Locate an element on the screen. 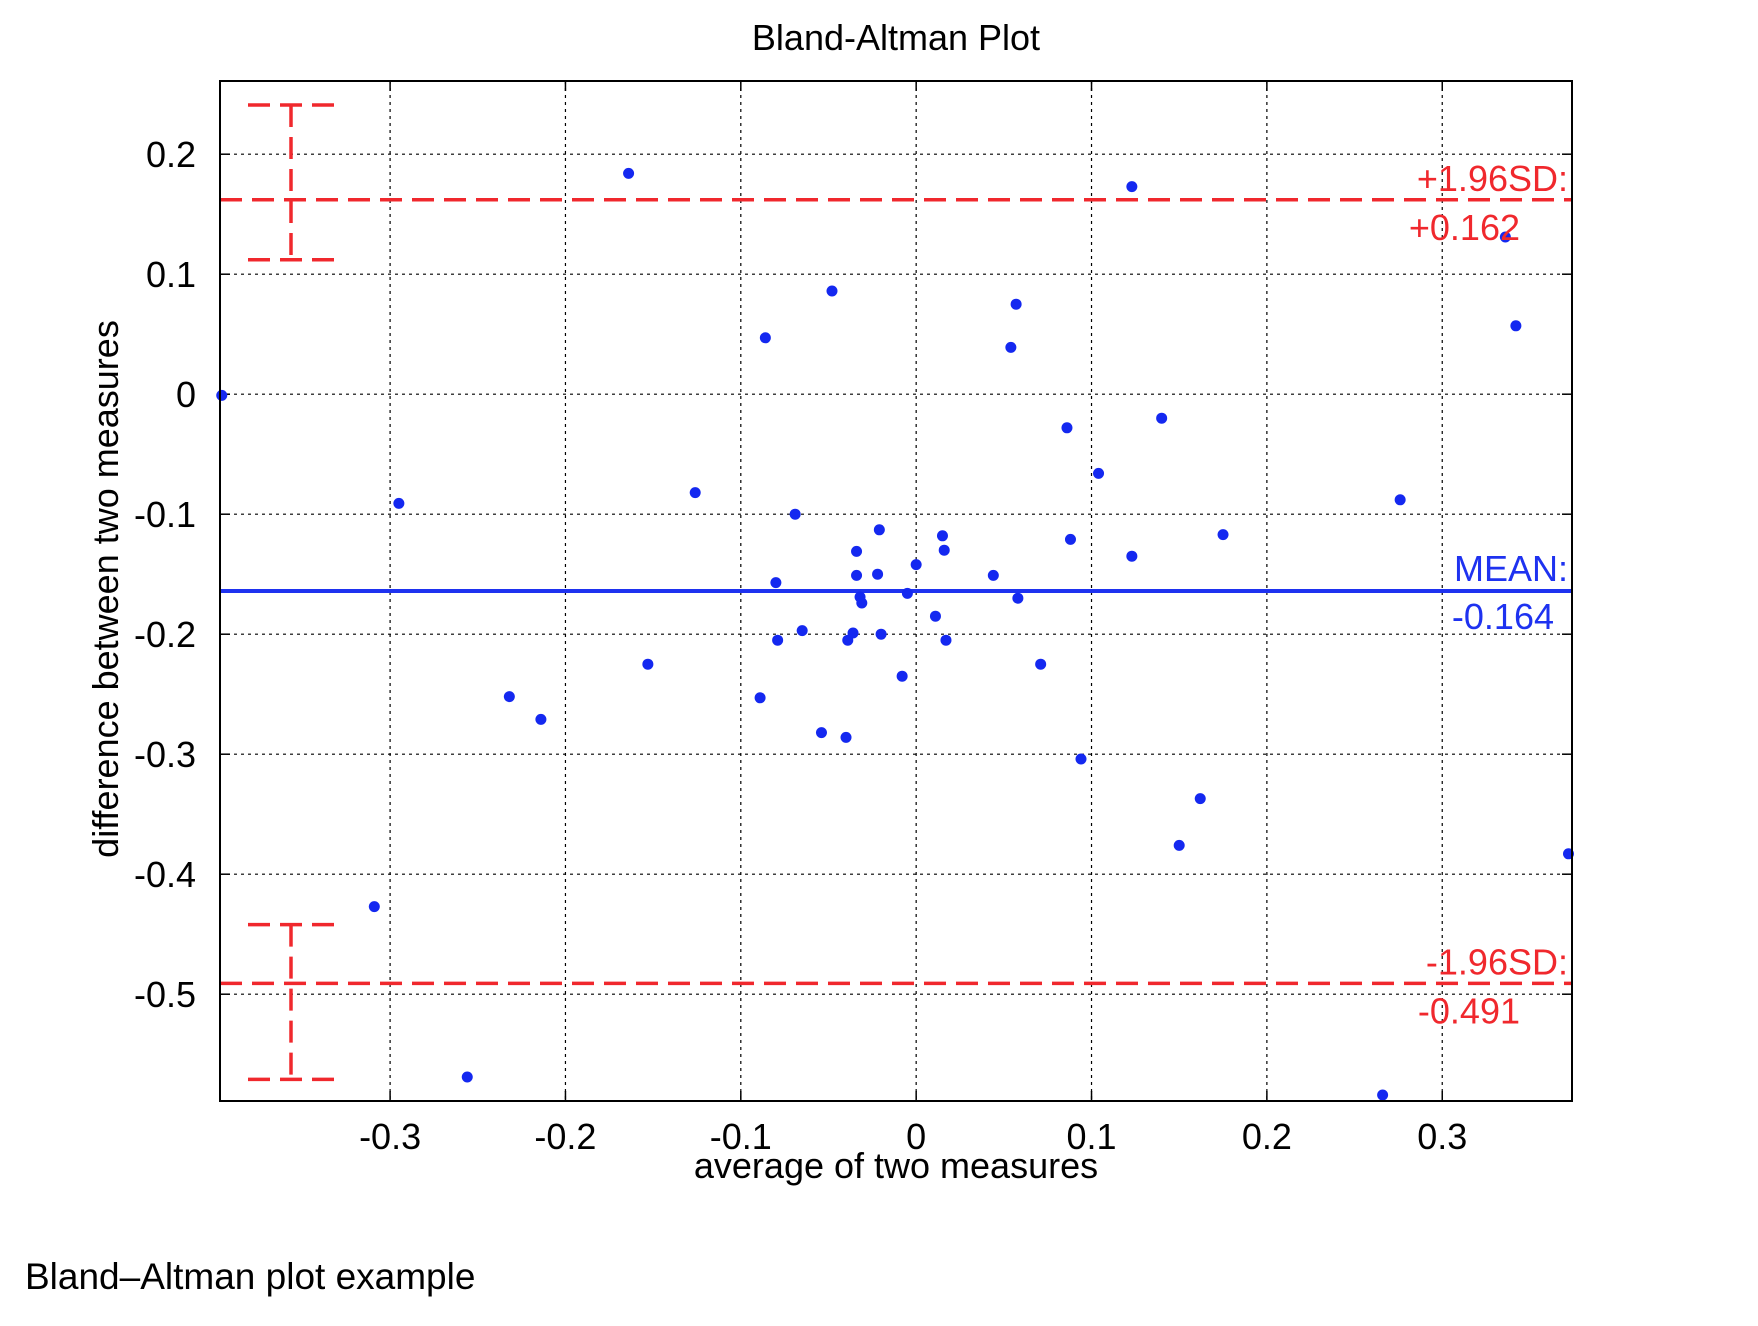 This screenshot has height=1326, width=1758. x-tick-label: 0.3 is located at coordinates (1442, 1136).